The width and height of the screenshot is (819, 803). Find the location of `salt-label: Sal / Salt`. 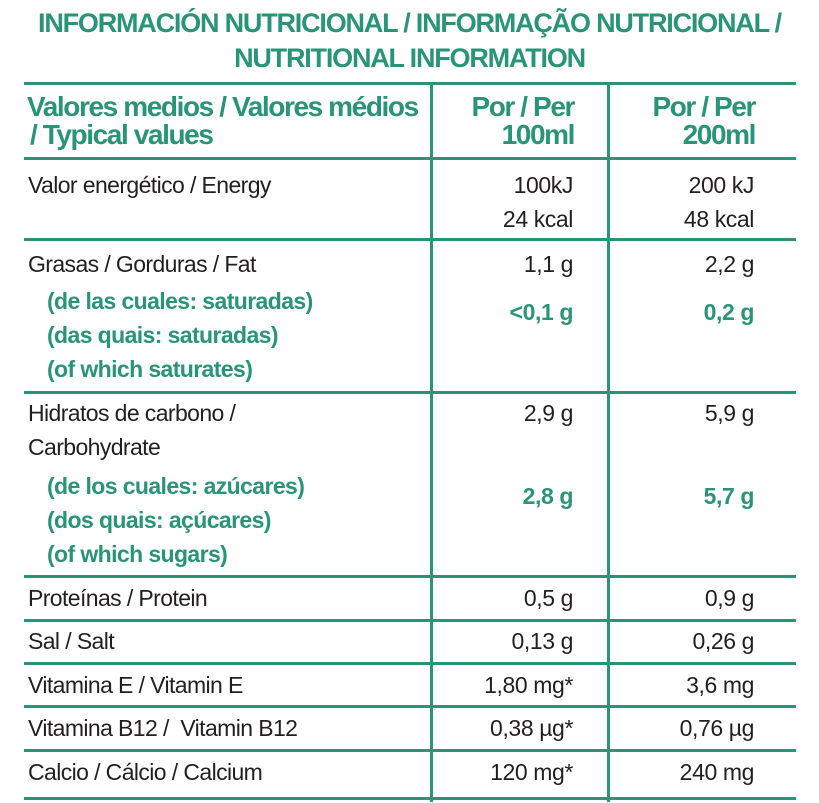

salt-label: Sal / Salt is located at coordinates (71, 641).